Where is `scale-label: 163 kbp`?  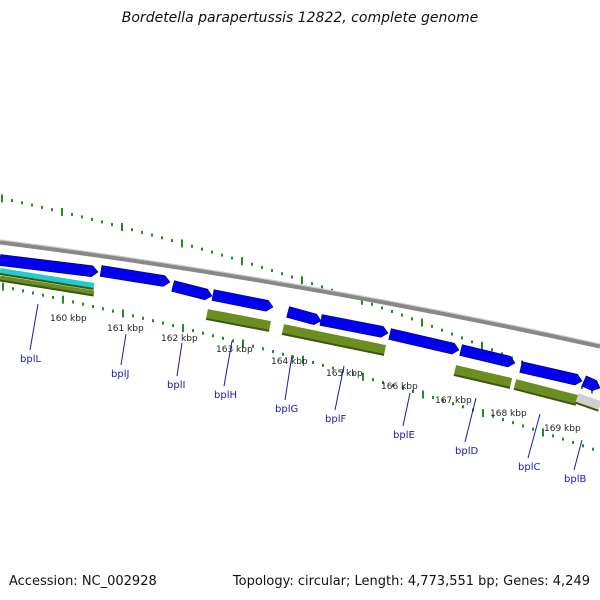 scale-label: 163 kbp is located at coordinates (234, 350).